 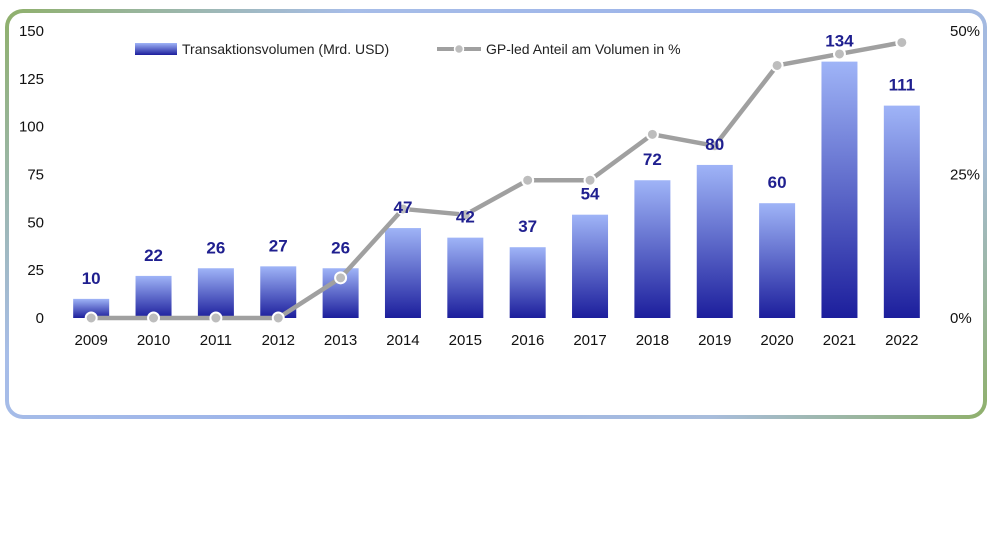 What do you see at coordinates (216, 340) in the screenshot?
I see `x-tick-label: 2011` at bounding box center [216, 340].